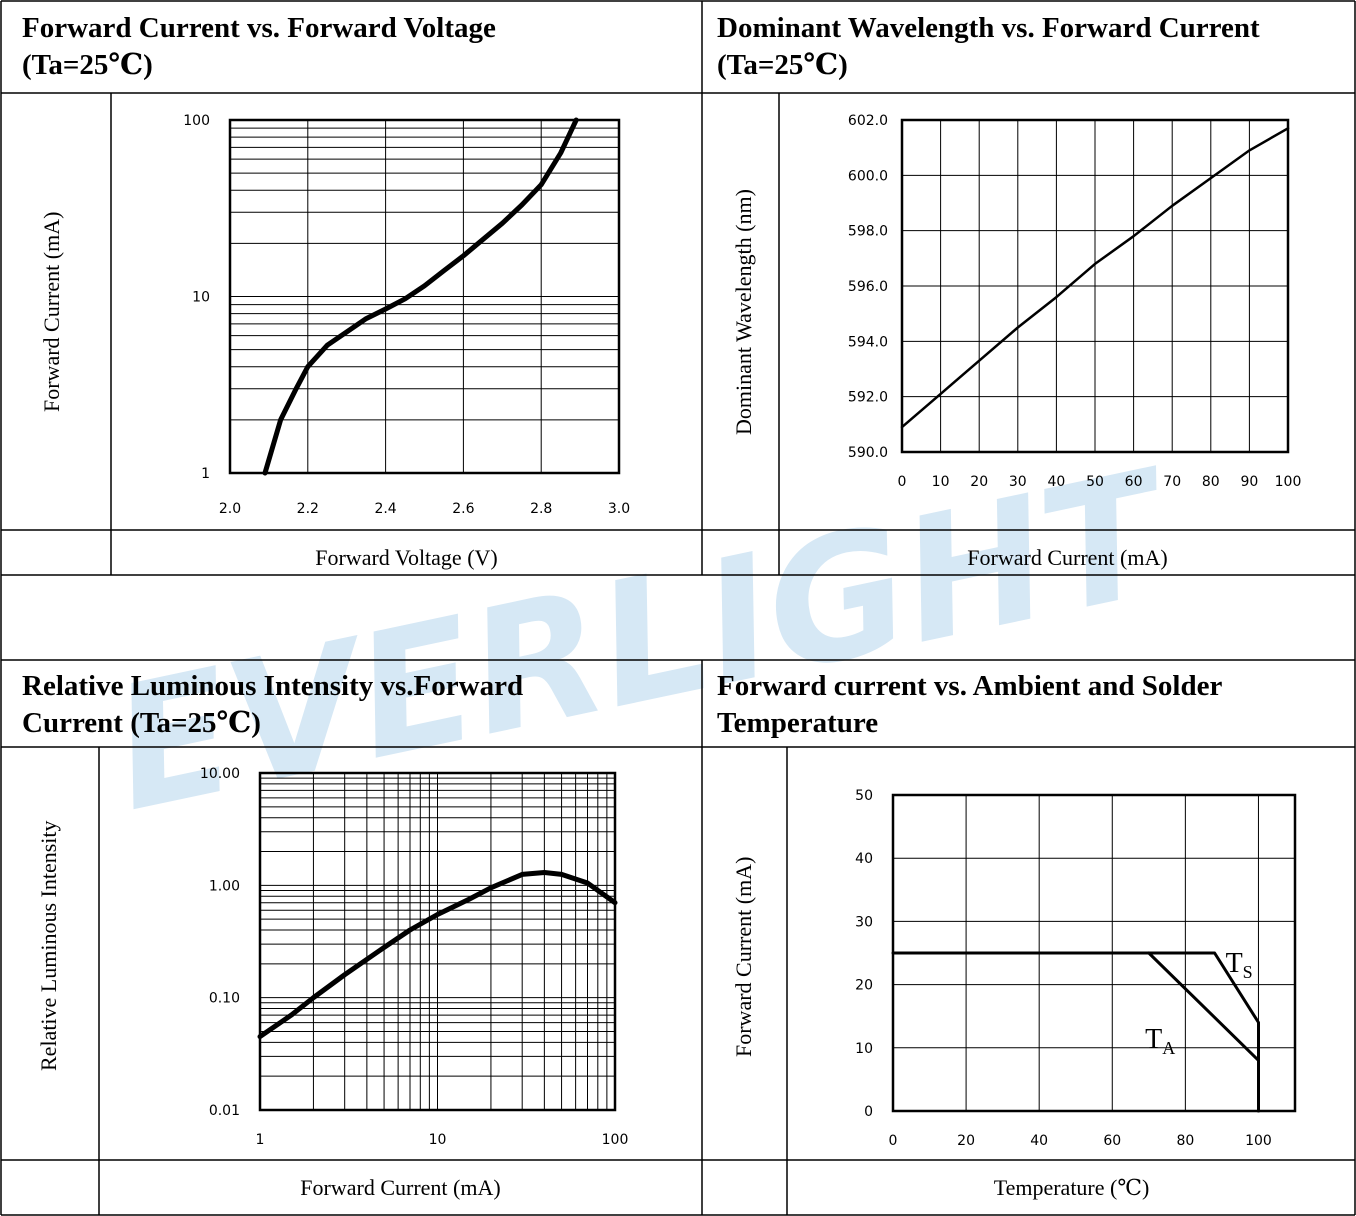 This screenshot has width=1356, height=1216. What do you see at coordinates (743, 312) in the screenshot?
I see `chart-2-ylabel: Dominant Wavelength (nm)` at bounding box center [743, 312].